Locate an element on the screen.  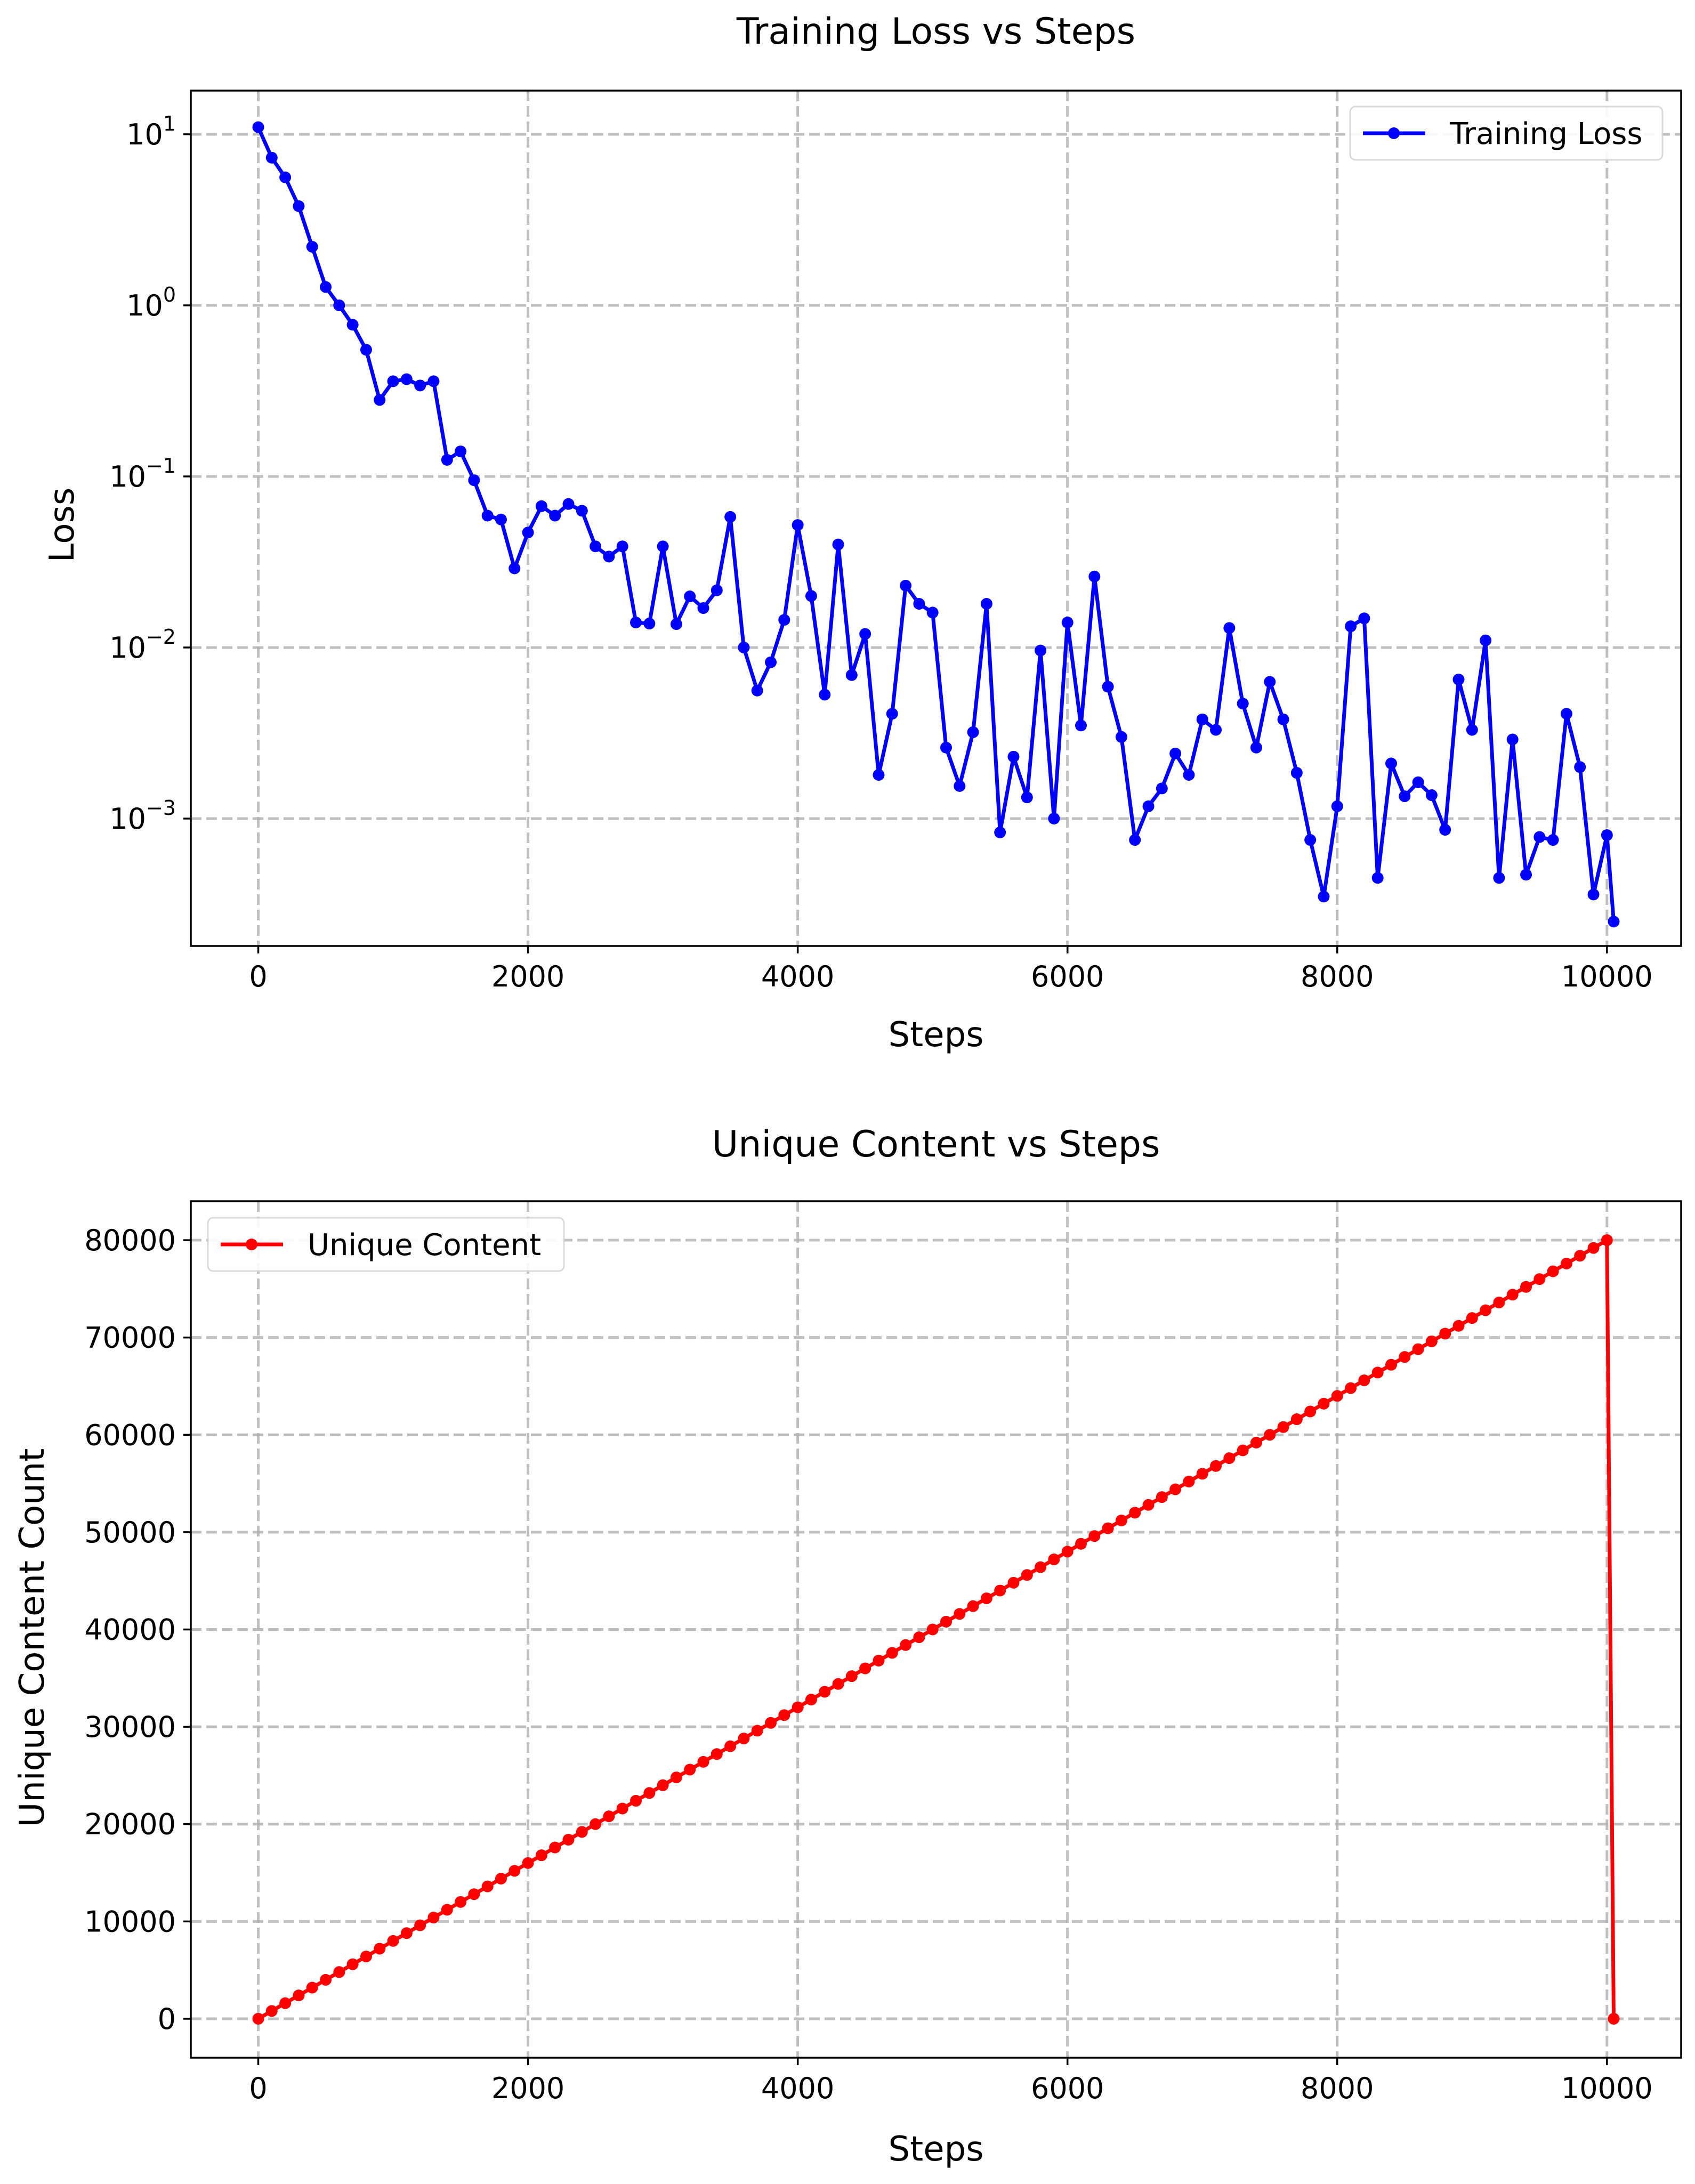
loss-x-tick-label: 6000 is located at coordinates (1067, 976).